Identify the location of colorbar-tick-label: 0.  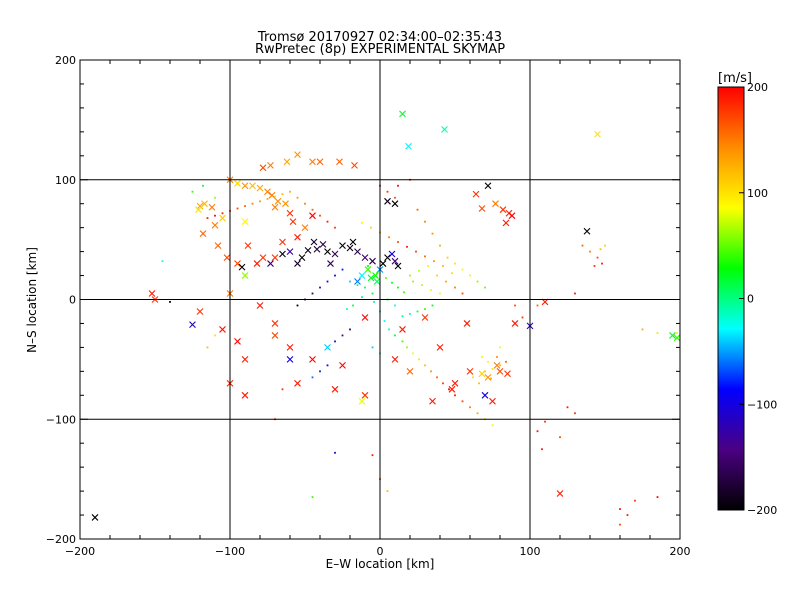
(750, 299).